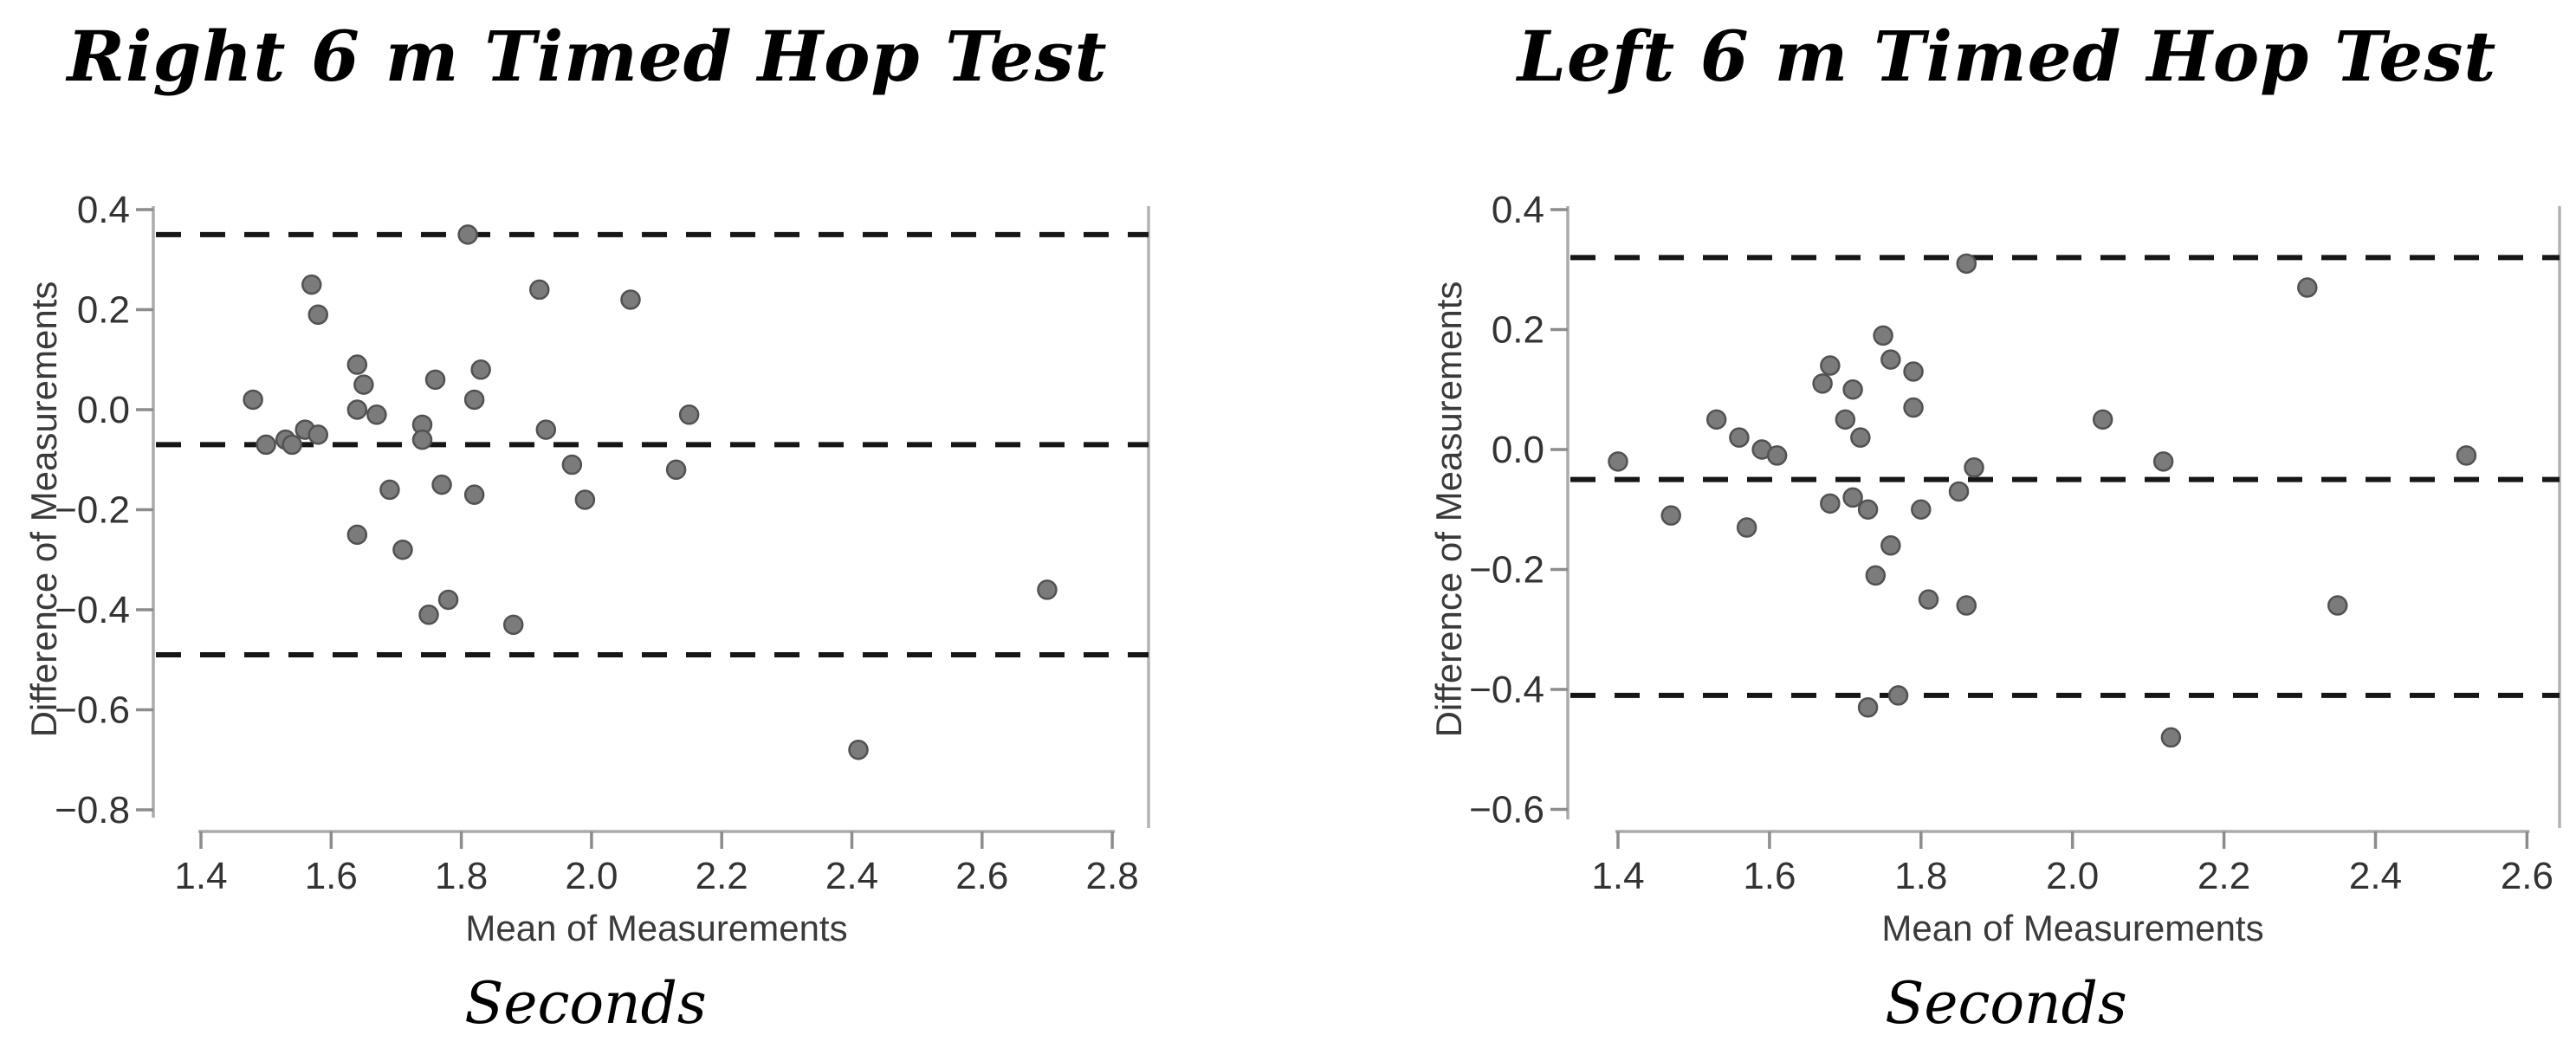  What do you see at coordinates (2006, 1003) in the screenshot?
I see `unit-label: Seconds` at bounding box center [2006, 1003].